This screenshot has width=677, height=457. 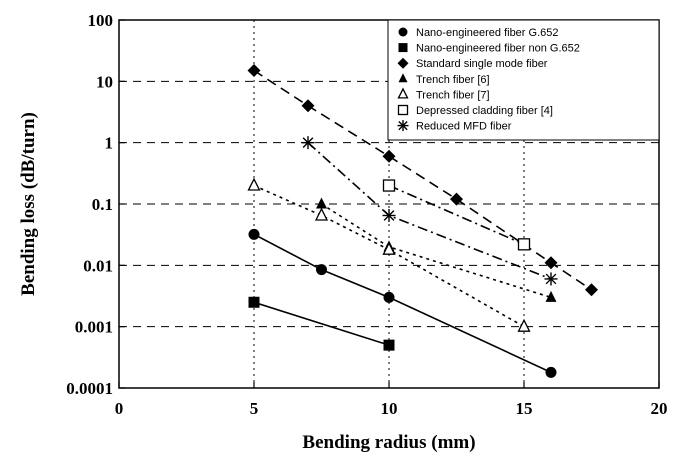 What do you see at coordinates (104, 81) in the screenshot?
I see `y-tick-label: 10` at bounding box center [104, 81].